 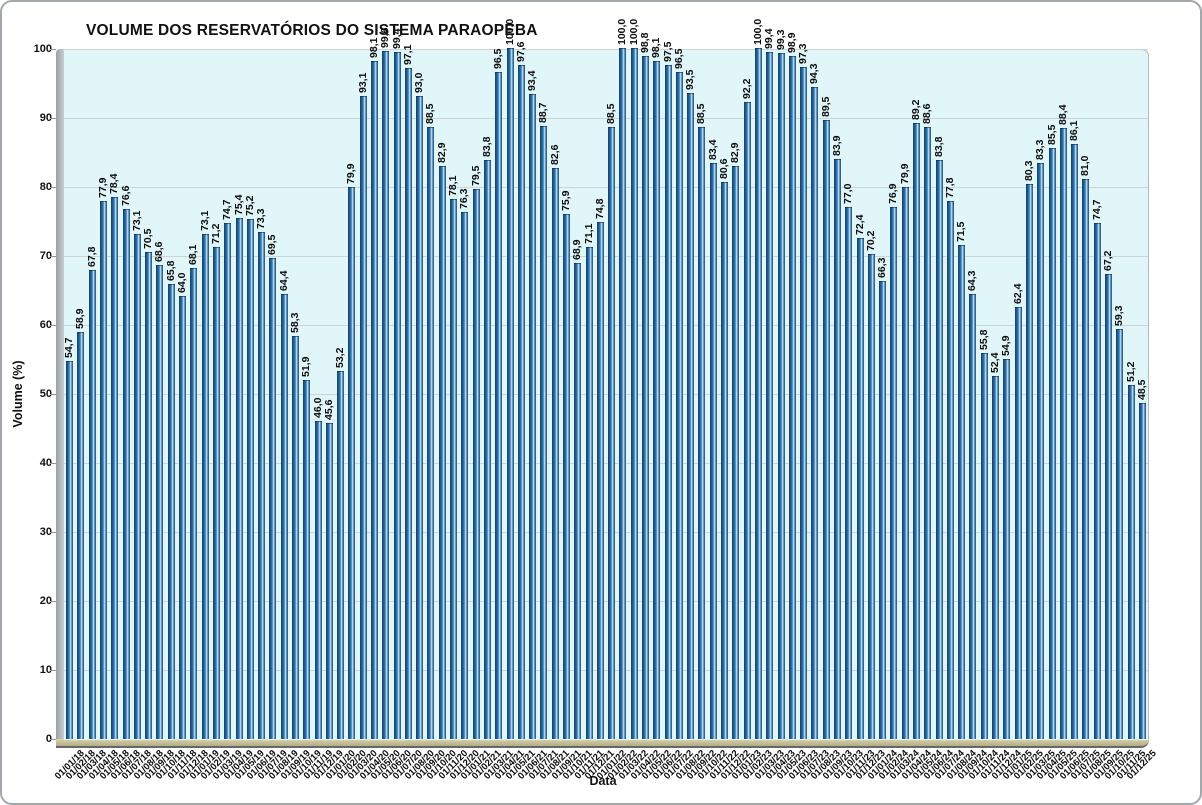 I want to click on bar-value-label: 83,4, so click(x=712, y=149).